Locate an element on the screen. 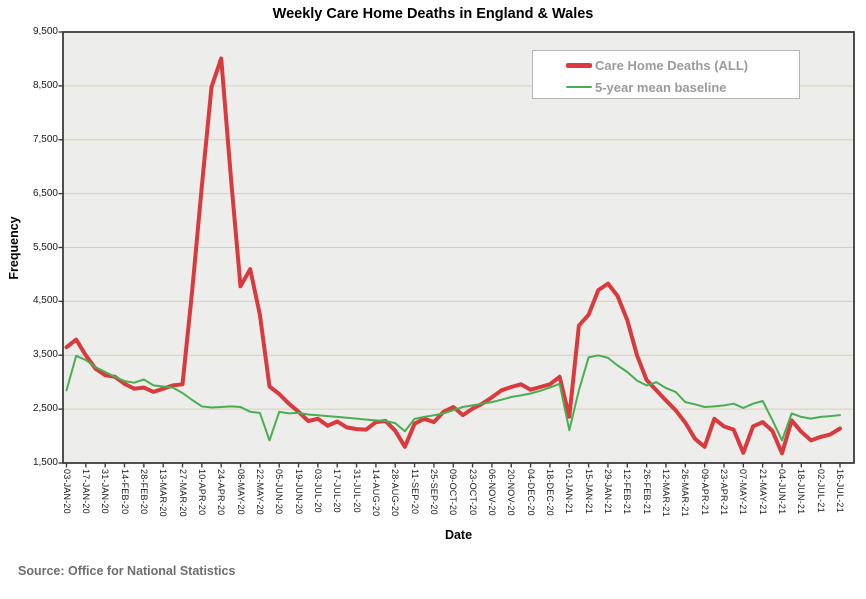 Image resolution: width=866 pixels, height=599 pixels. x-tick-label: 03-JUL-20 is located at coordinates (317, 491).